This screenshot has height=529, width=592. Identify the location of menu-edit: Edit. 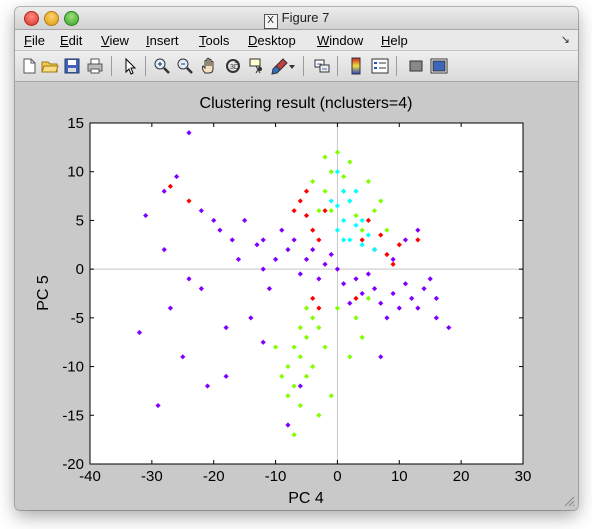
(71, 40).